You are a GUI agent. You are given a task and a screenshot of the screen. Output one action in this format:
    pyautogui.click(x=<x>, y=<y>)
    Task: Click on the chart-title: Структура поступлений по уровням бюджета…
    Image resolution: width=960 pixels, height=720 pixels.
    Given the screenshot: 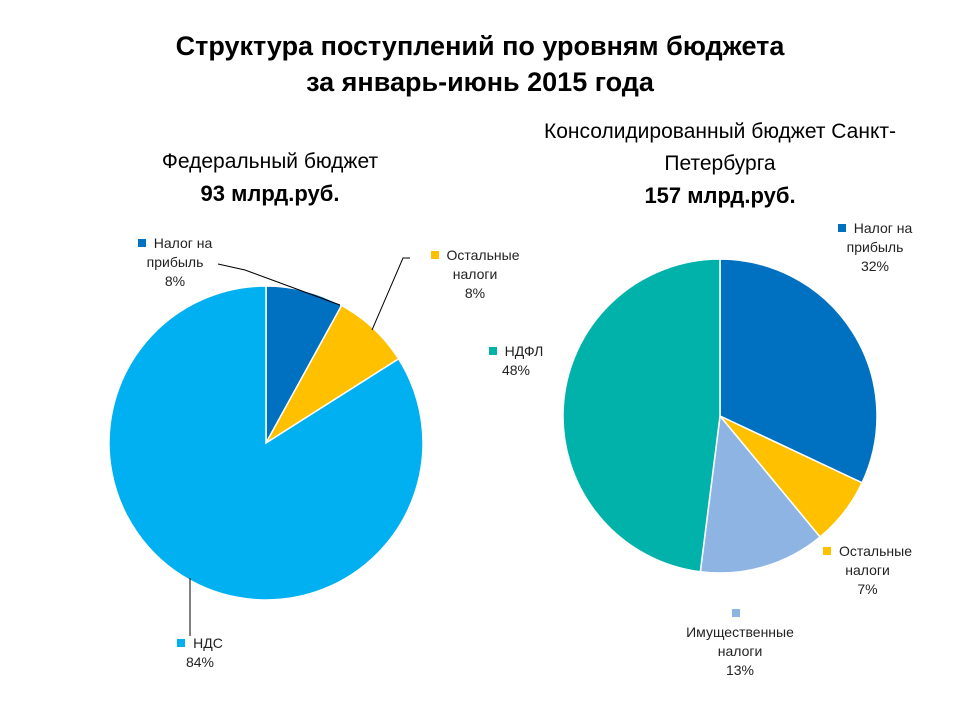 What is the action you would take?
    pyautogui.click(x=480, y=64)
    